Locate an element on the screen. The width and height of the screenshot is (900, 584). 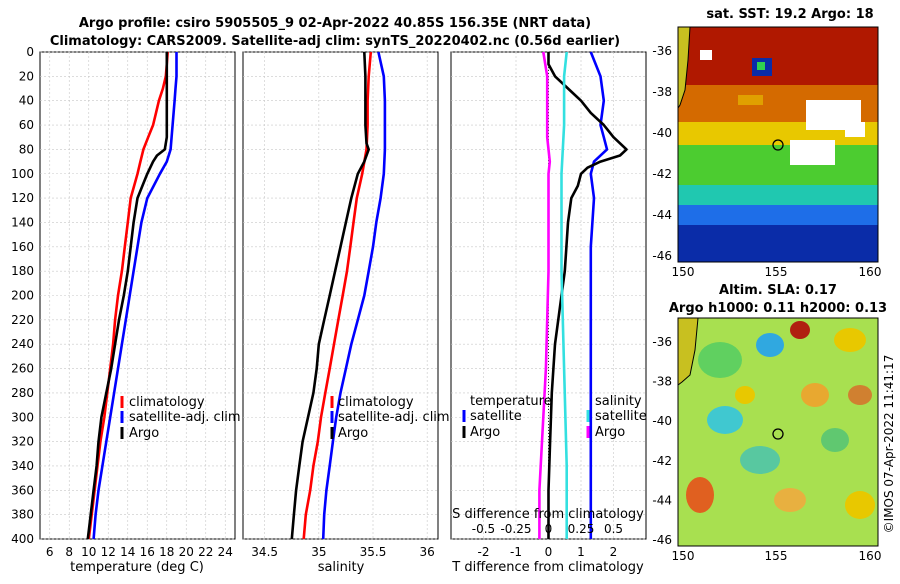
depth-tick-label: 280 is located at coordinates (22, 393).